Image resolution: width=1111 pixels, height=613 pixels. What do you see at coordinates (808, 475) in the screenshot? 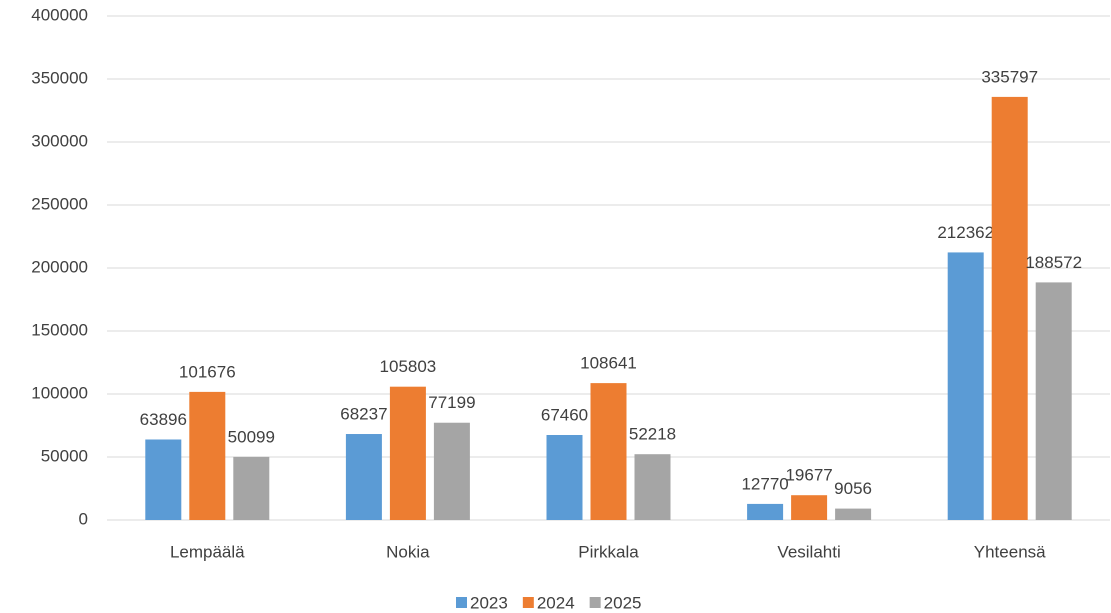
I see `data-label: 19677` at bounding box center [808, 475].